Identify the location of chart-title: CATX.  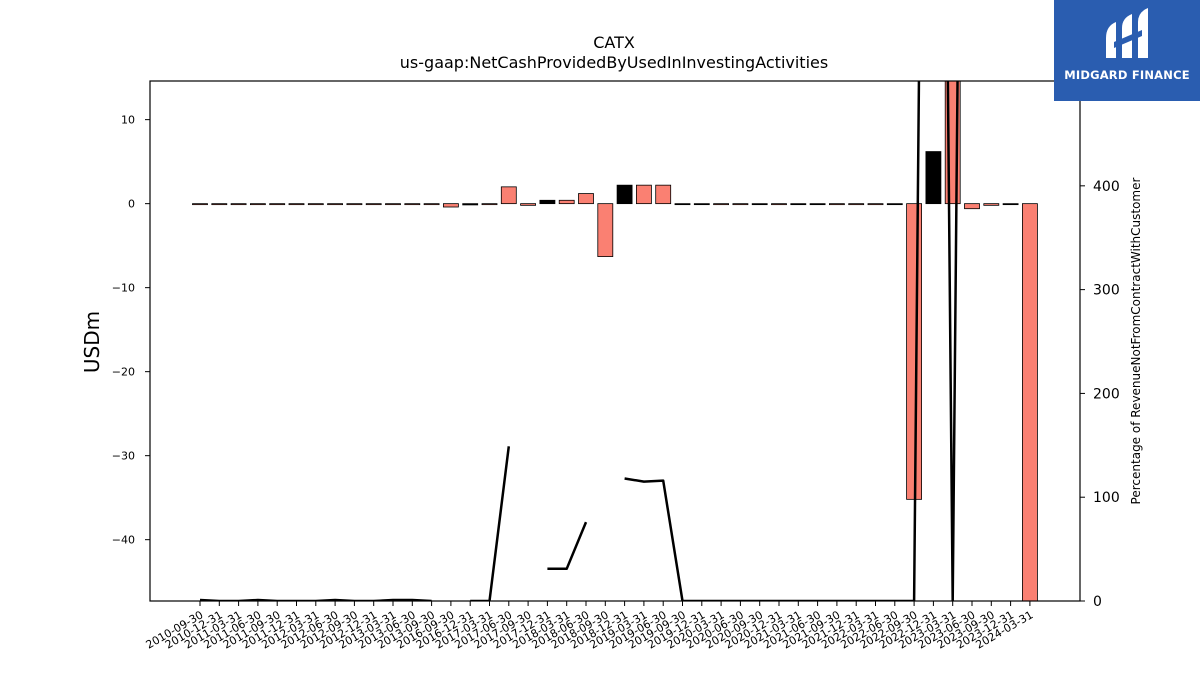
(614, 42).